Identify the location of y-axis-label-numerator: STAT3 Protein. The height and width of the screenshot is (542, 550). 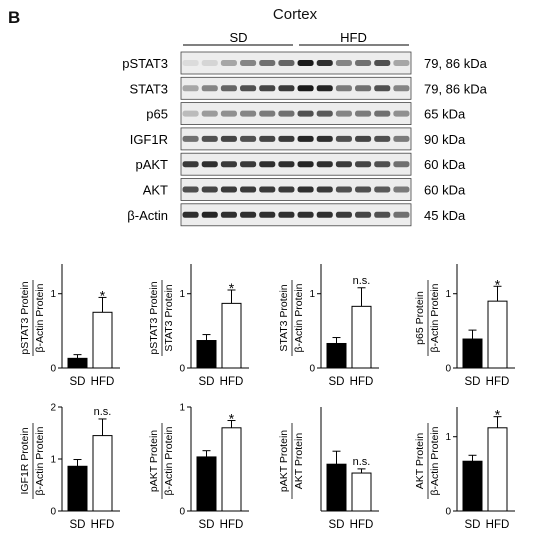
(284, 317).